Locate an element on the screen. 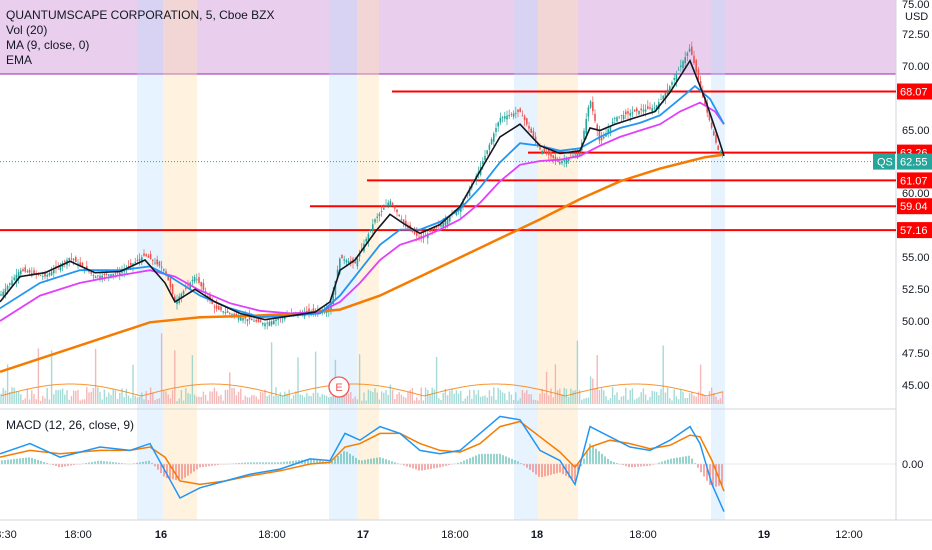  y-tick-label: 65.00 is located at coordinates (916, 131).